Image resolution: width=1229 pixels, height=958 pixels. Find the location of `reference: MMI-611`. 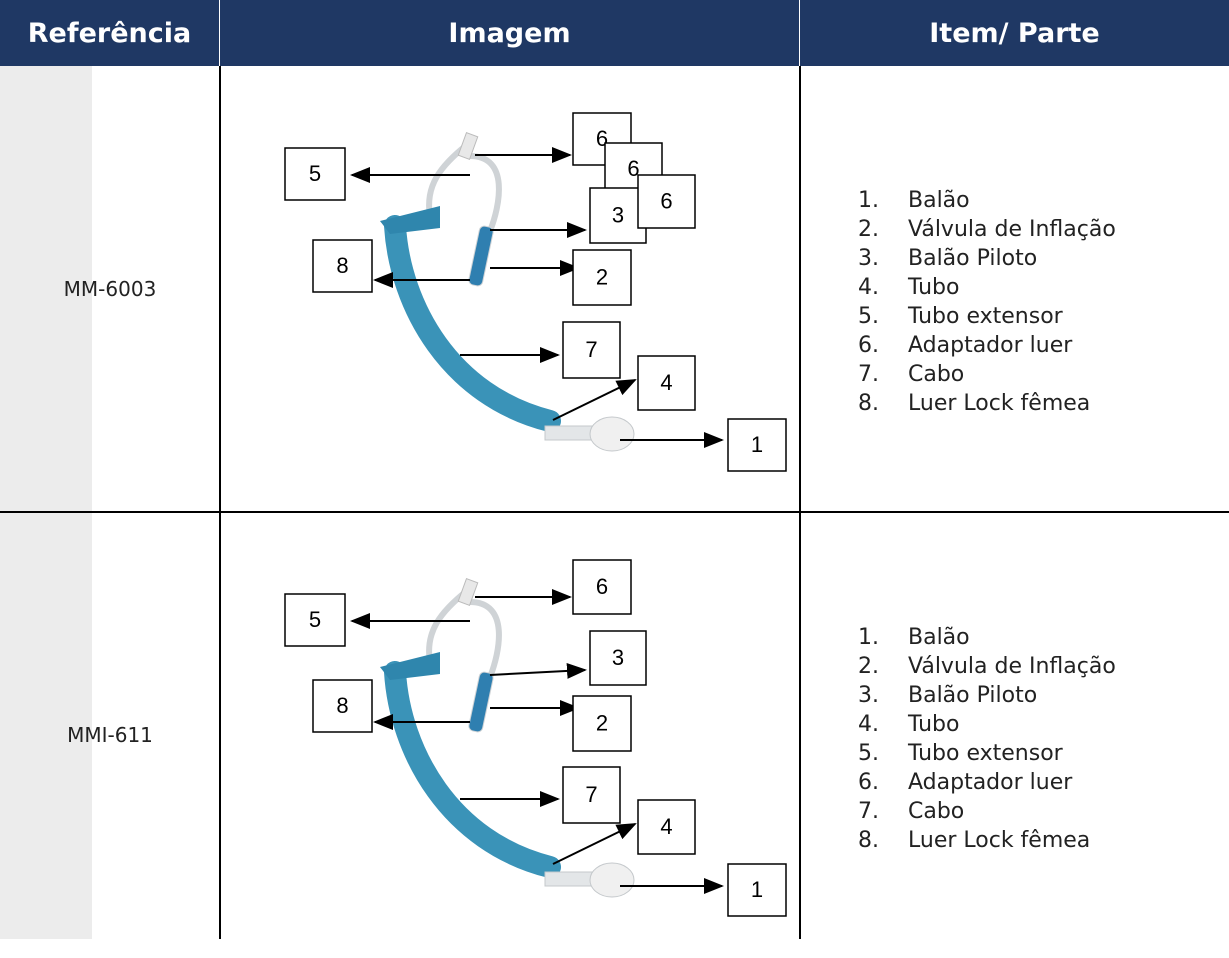

reference: MMI-611 is located at coordinates (110, 735).